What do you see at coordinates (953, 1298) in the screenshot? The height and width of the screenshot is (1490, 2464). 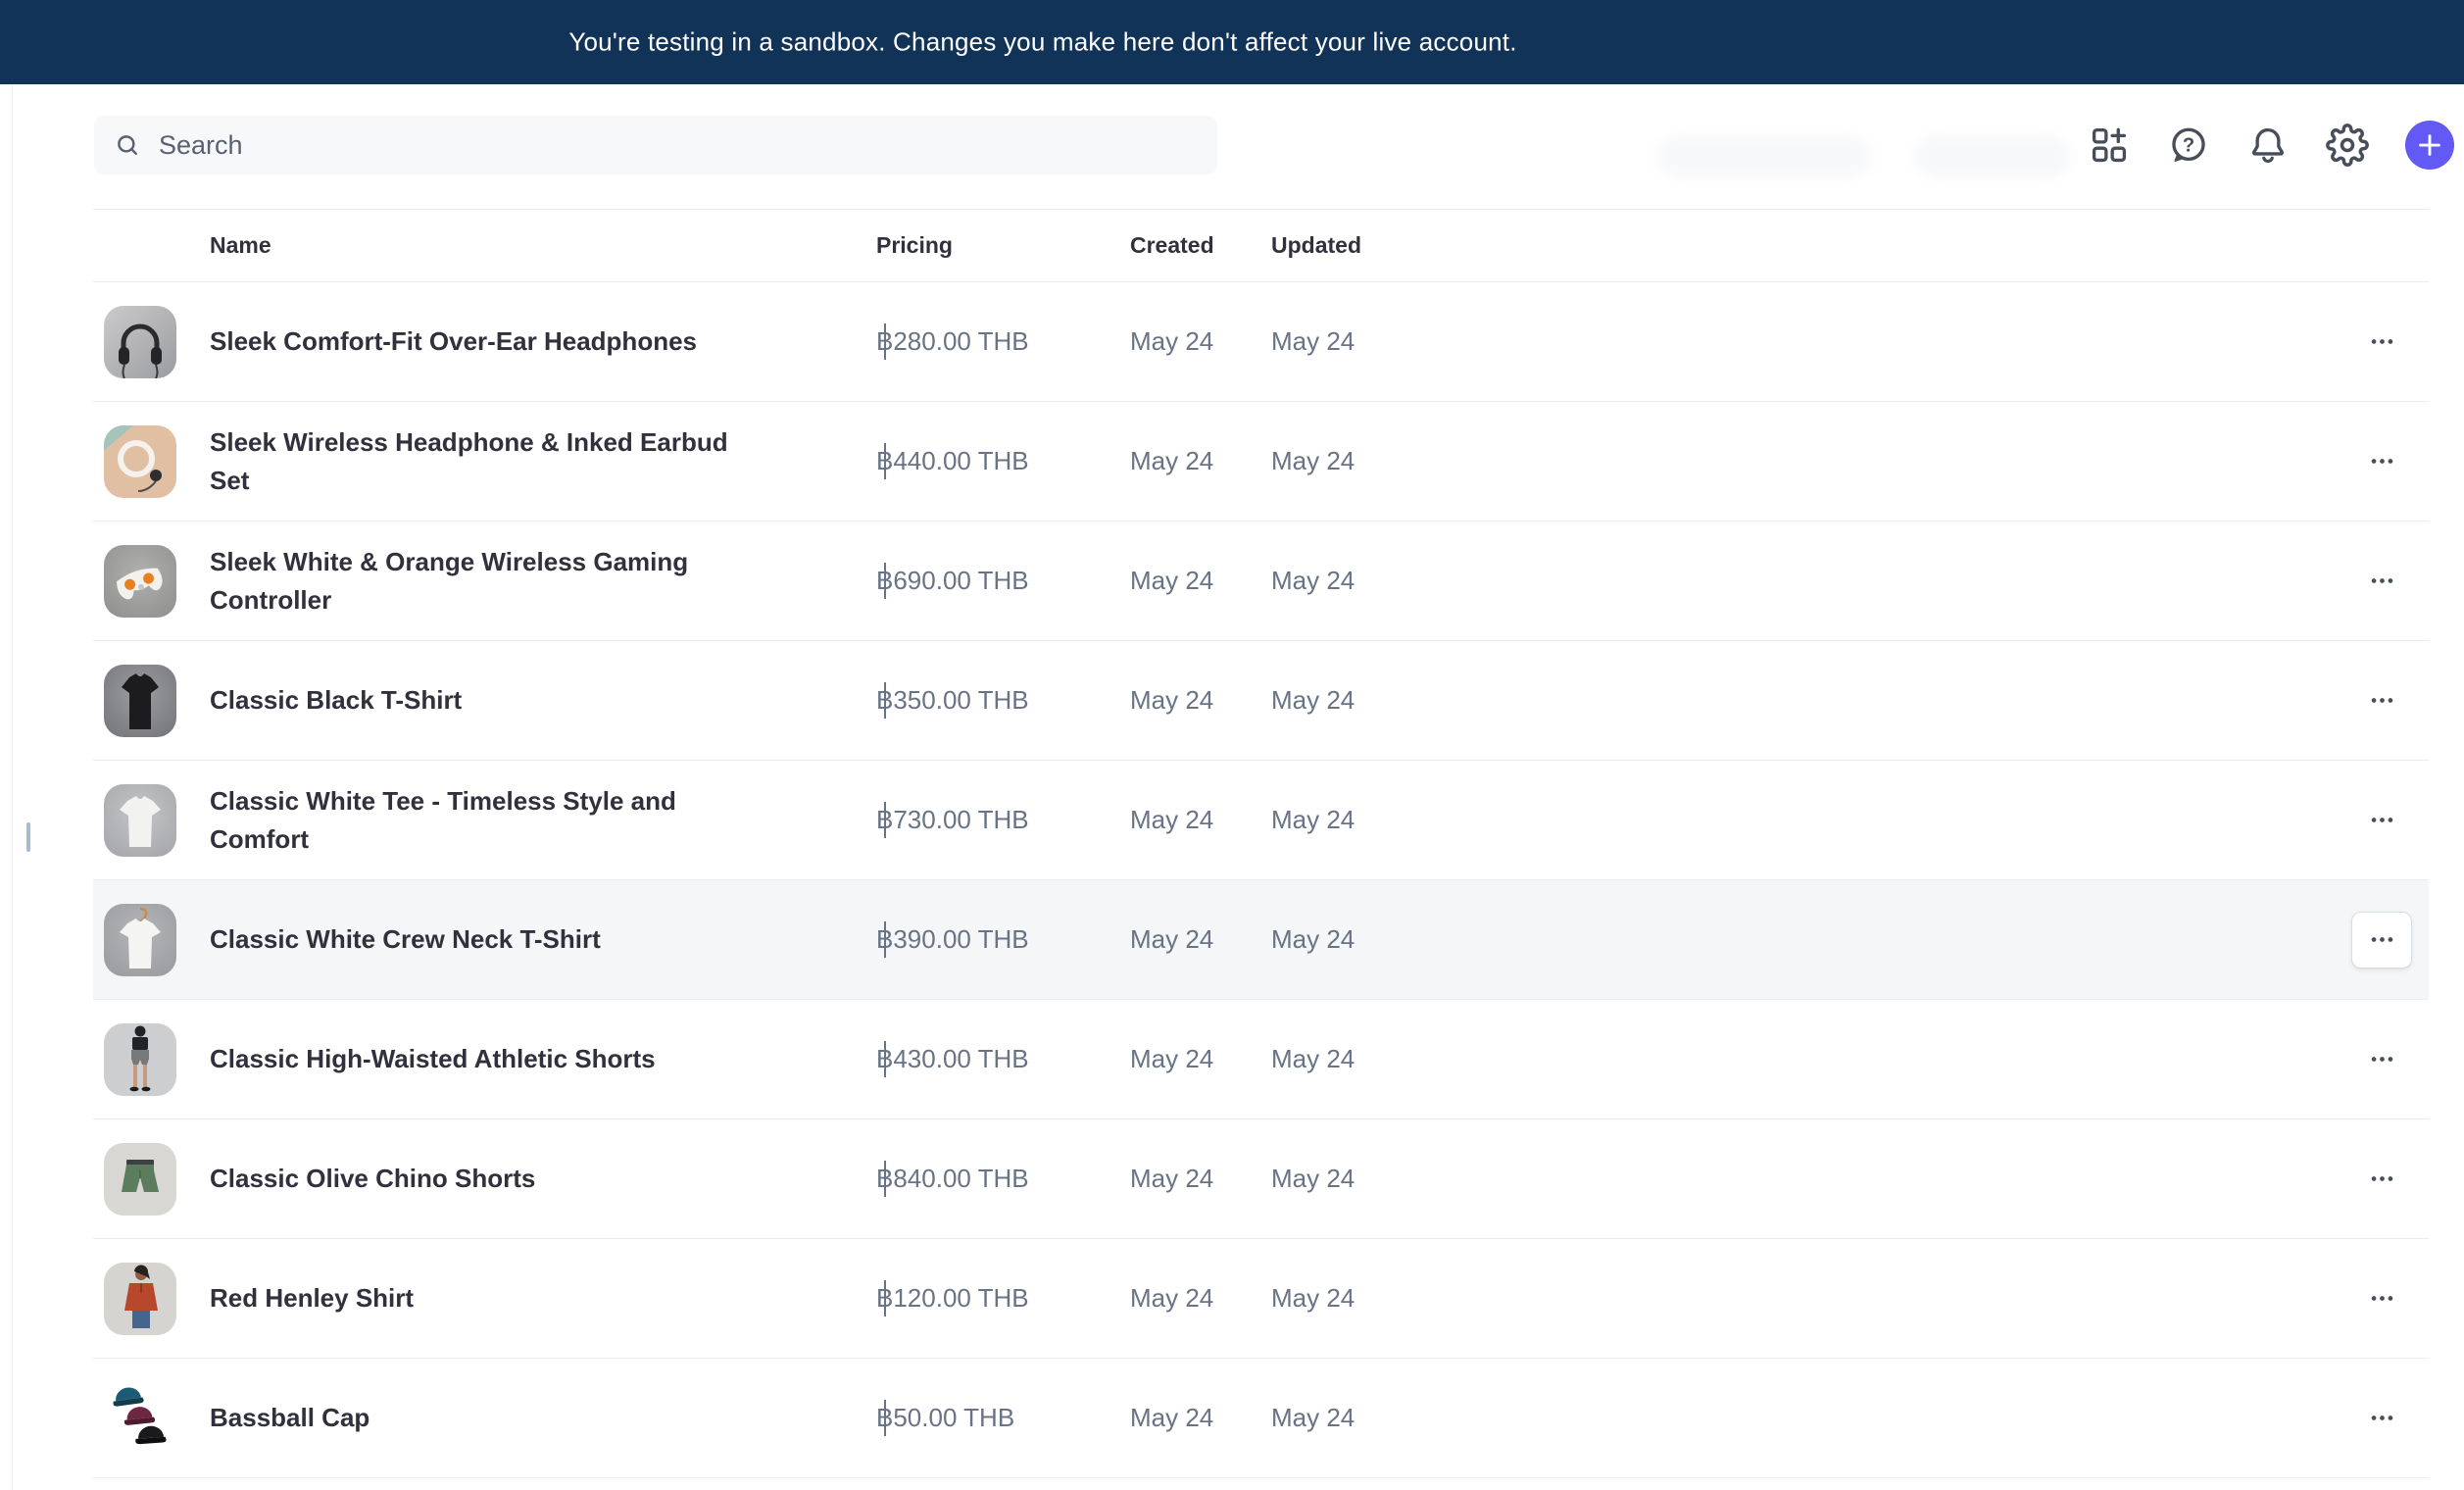 I see `product-price: B120.00 THB` at bounding box center [953, 1298].